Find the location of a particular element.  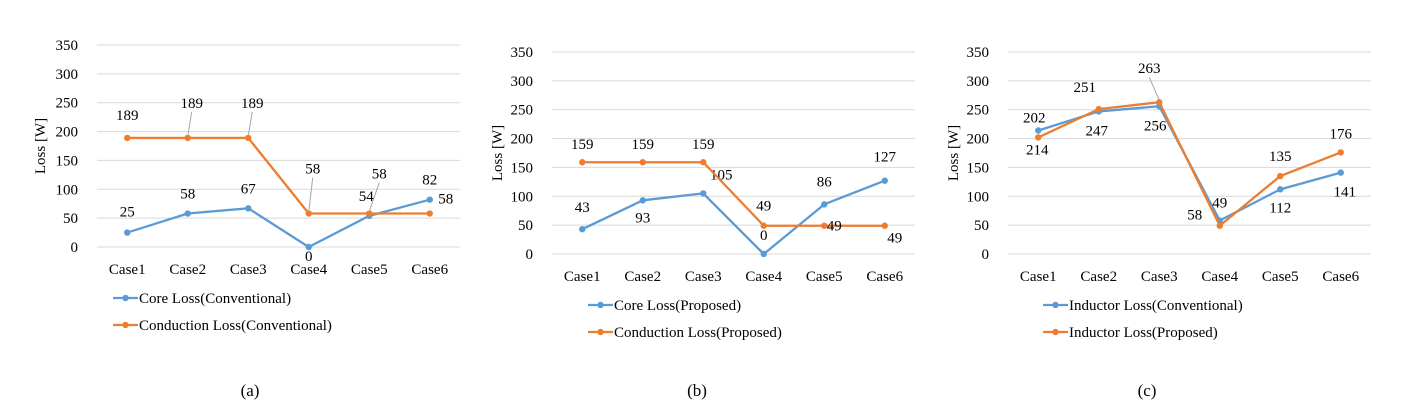

data-label: 256 is located at coordinates (1155, 126).